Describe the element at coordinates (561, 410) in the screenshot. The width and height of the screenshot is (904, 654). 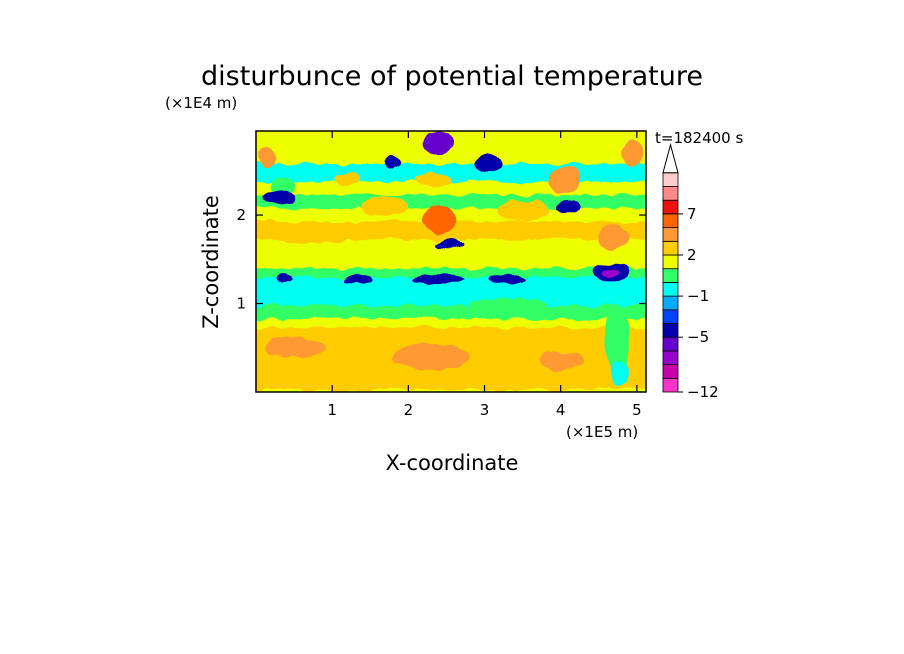
I see `x-tick-label-4: 4` at that location.